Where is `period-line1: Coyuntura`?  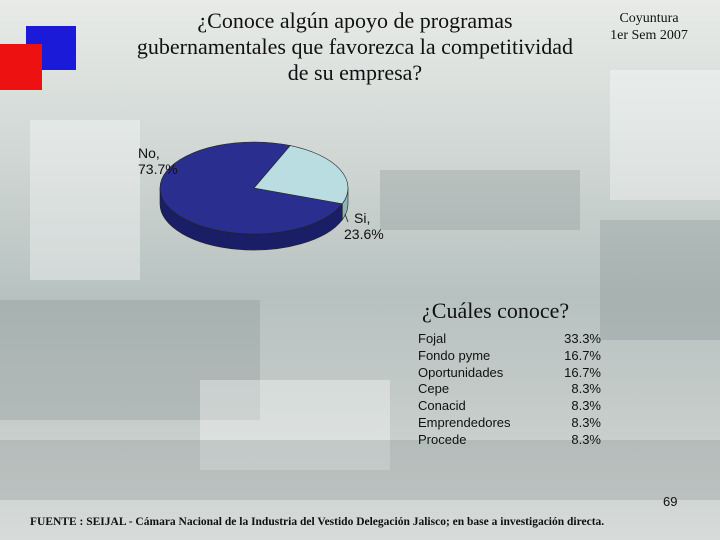
period-line1: Coyuntura is located at coordinates (649, 18).